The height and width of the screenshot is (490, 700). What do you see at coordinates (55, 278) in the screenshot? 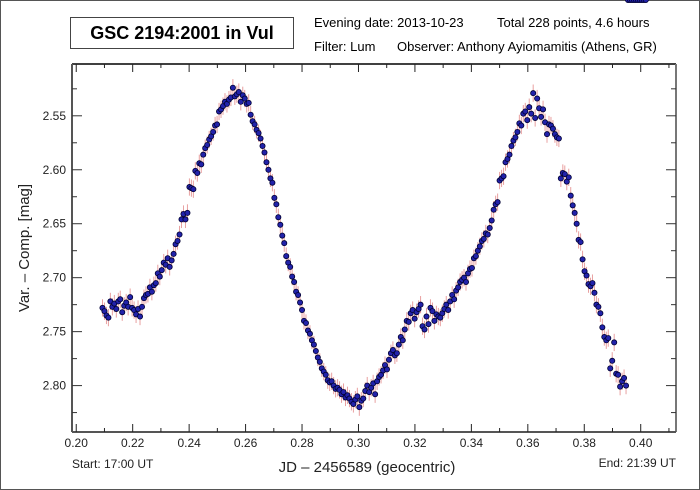
I see `y-tick-label: 2.70` at bounding box center [55, 278].